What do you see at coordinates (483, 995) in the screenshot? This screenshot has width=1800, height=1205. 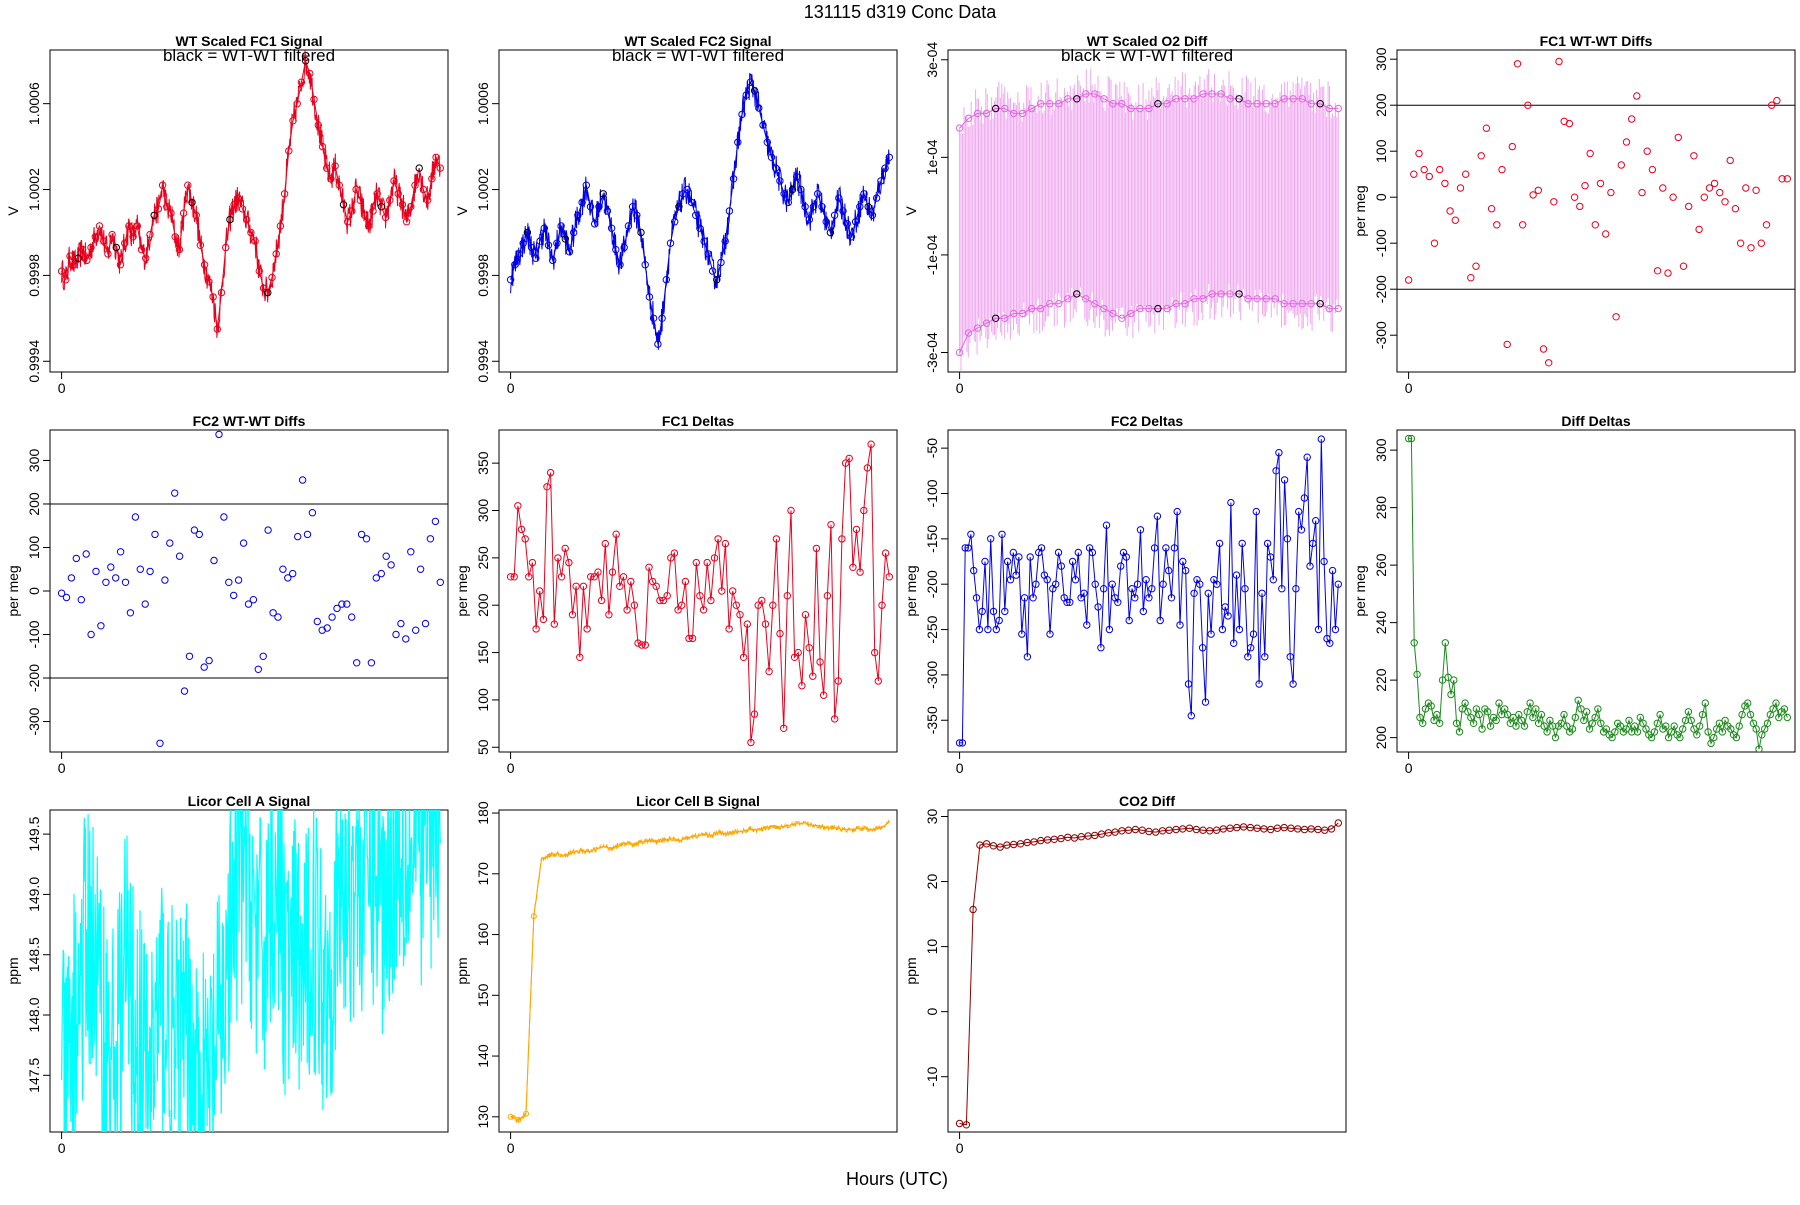 I see `y-tick-label: 150` at bounding box center [483, 995].